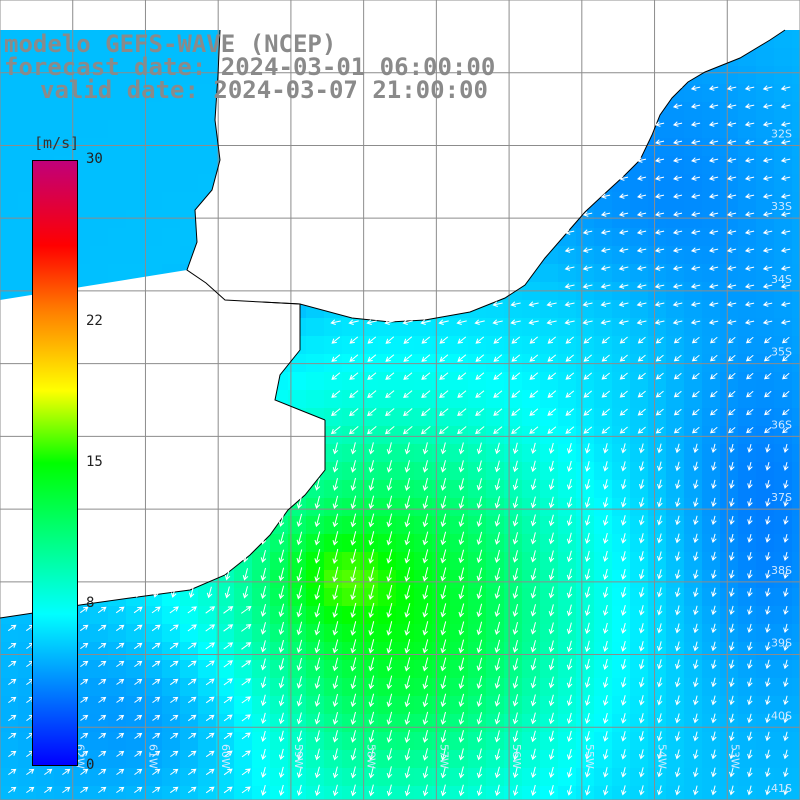  What do you see at coordinates (371, 756) in the screenshot?
I see `lon-label: 58W` at bounding box center [371, 756].